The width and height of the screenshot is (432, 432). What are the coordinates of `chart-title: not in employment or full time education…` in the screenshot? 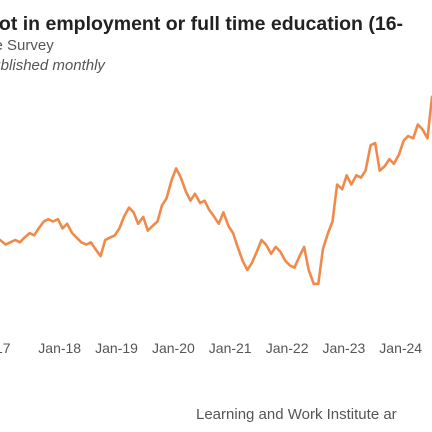 It's located at (202, 24).